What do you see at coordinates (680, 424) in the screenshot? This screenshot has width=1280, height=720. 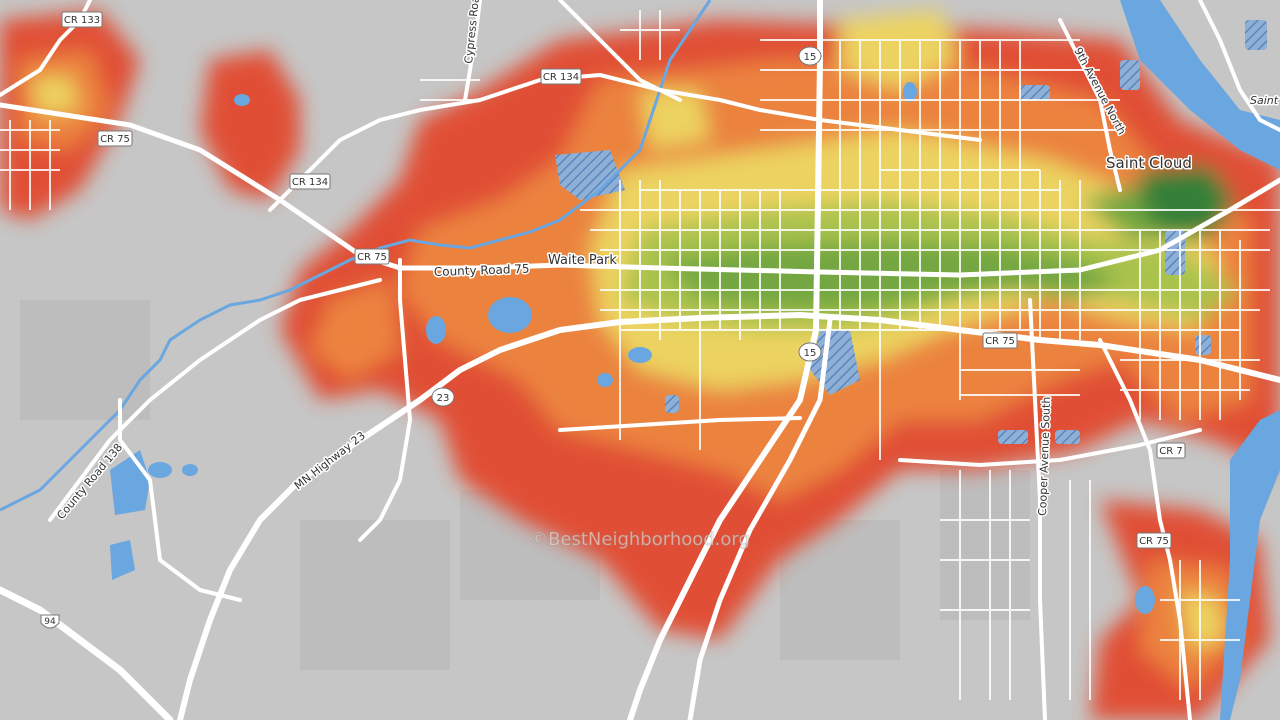 I see `ring-road` at bounding box center [680, 424].